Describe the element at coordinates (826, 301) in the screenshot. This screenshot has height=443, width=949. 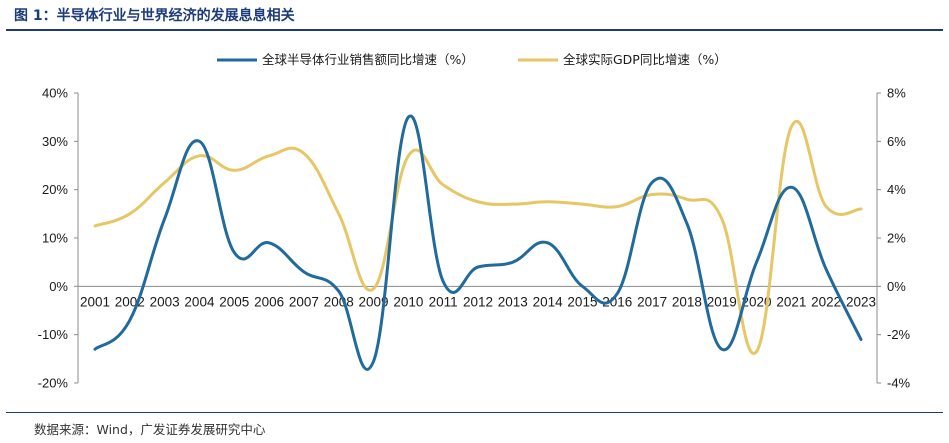
I see `x-tick-label: 2022` at that location.